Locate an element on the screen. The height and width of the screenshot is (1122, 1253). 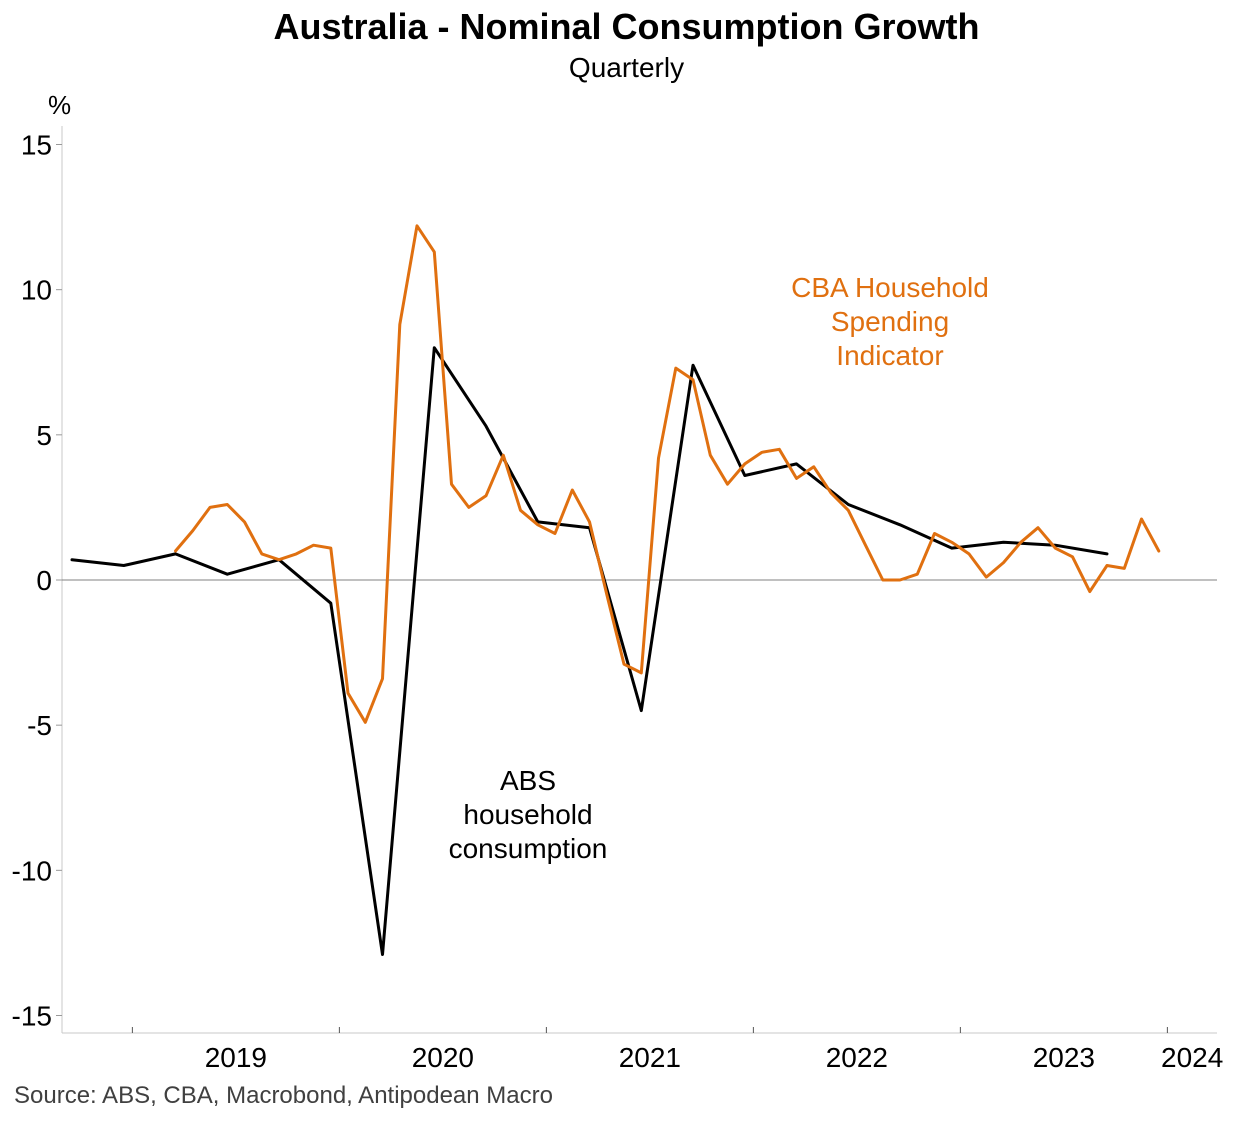
abs-series-label: household is located at coordinates (527, 814).